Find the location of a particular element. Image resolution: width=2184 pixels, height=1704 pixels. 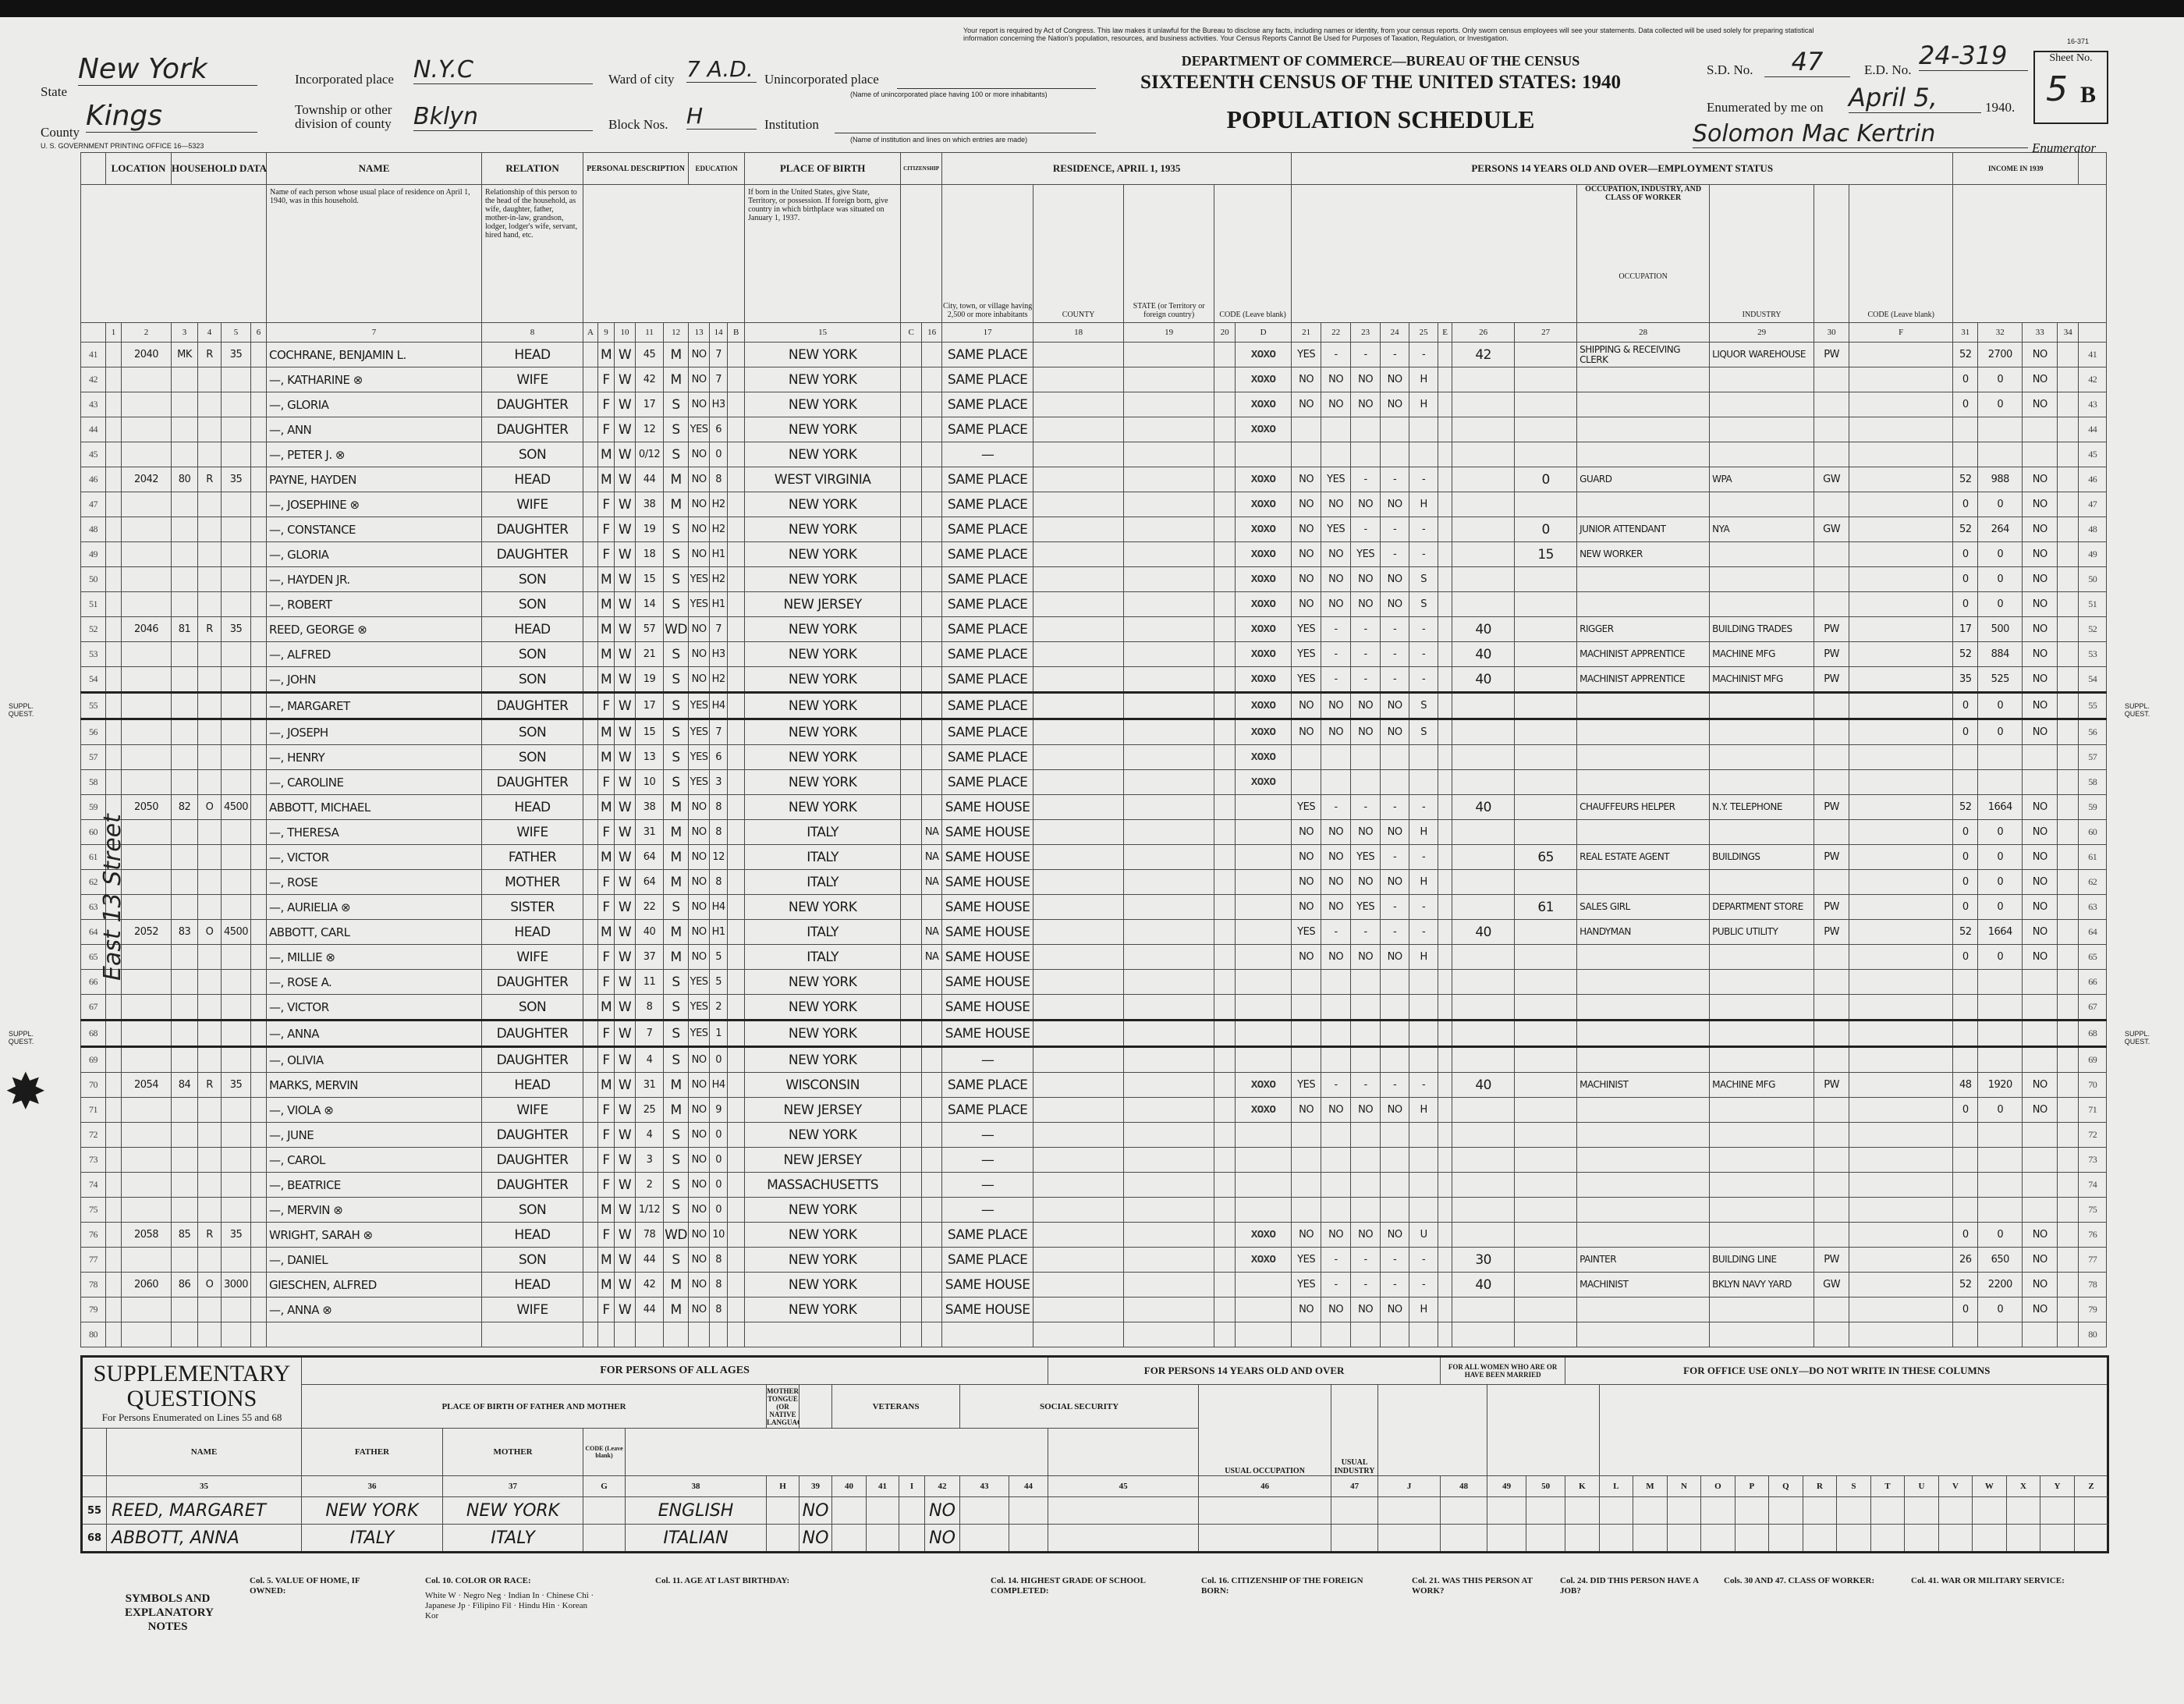

cell-age is located at coordinates (650, 1335).